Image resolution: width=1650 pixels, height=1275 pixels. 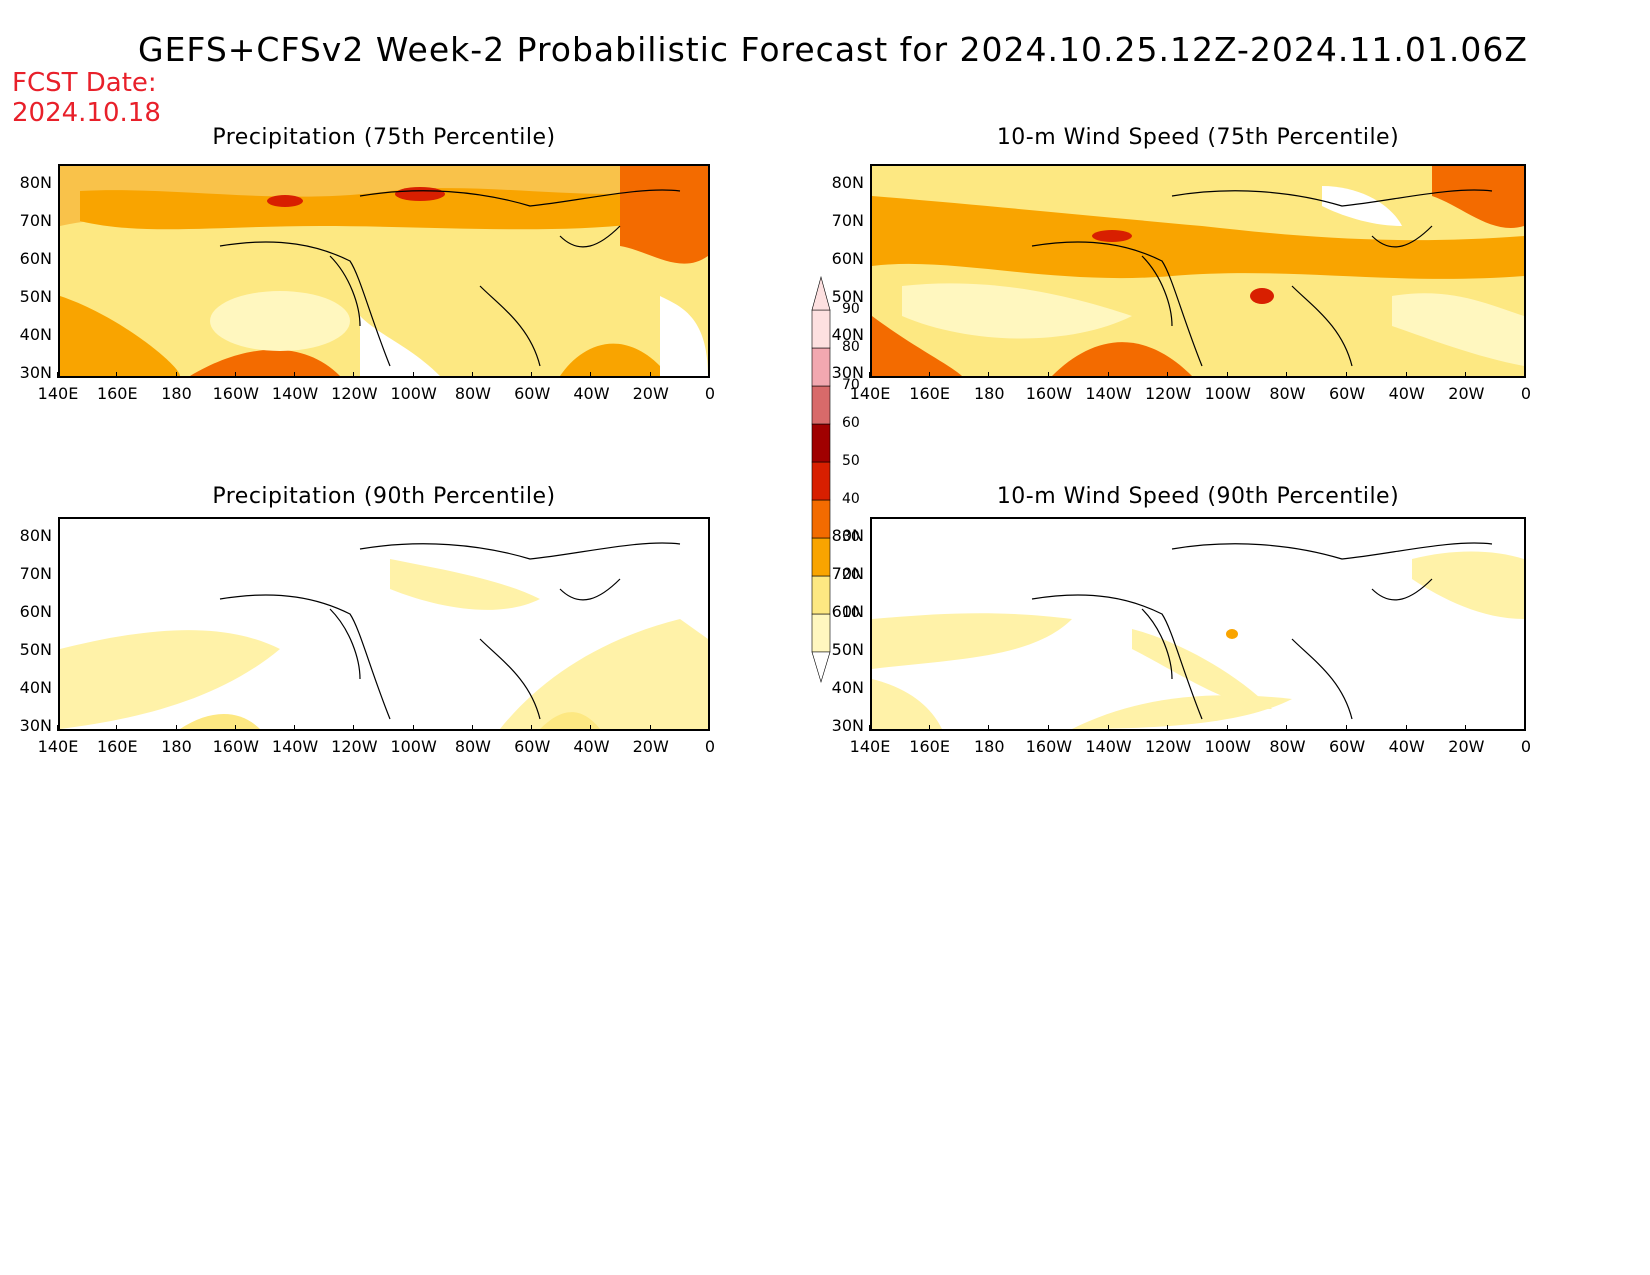 What do you see at coordinates (1049, 746) in the screenshot?
I see `lon-tick-label-wind-90: 160W` at bounding box center [1049, 746].